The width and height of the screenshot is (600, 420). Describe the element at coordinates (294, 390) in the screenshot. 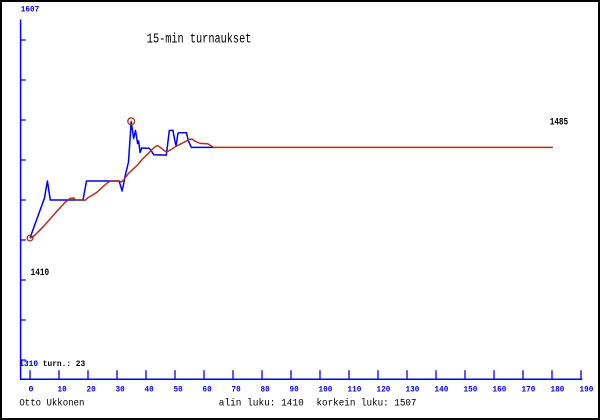

I see `svg-text: 90` at that location.